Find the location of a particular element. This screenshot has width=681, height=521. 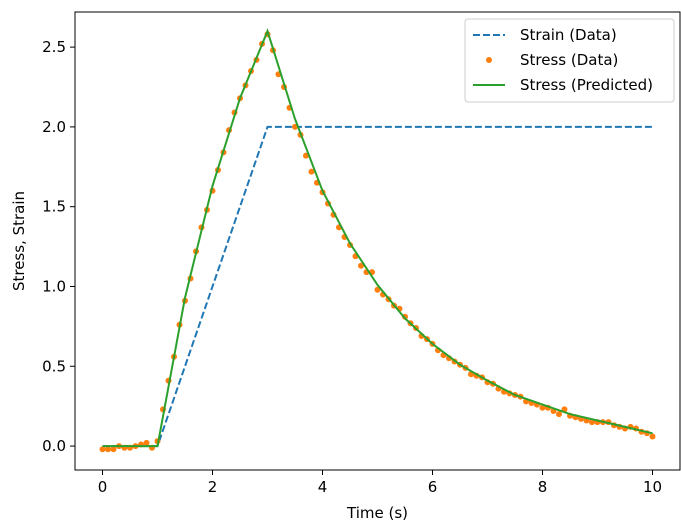

legend-label: Stress (Data) is located at coordinates (569, 60).